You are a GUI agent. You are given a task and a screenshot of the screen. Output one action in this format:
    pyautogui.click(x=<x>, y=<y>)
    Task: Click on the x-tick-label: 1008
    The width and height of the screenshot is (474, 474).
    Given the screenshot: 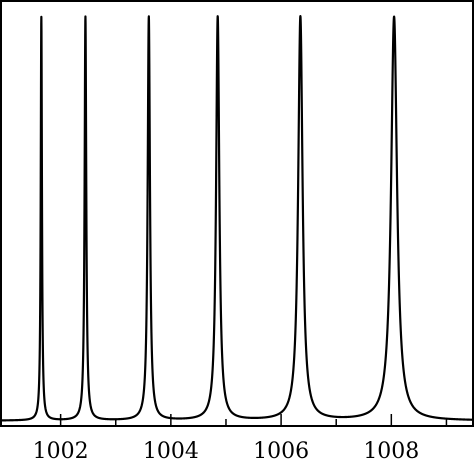 What is the action you would take?
    pyautogui.click(x=391, y=451)
    